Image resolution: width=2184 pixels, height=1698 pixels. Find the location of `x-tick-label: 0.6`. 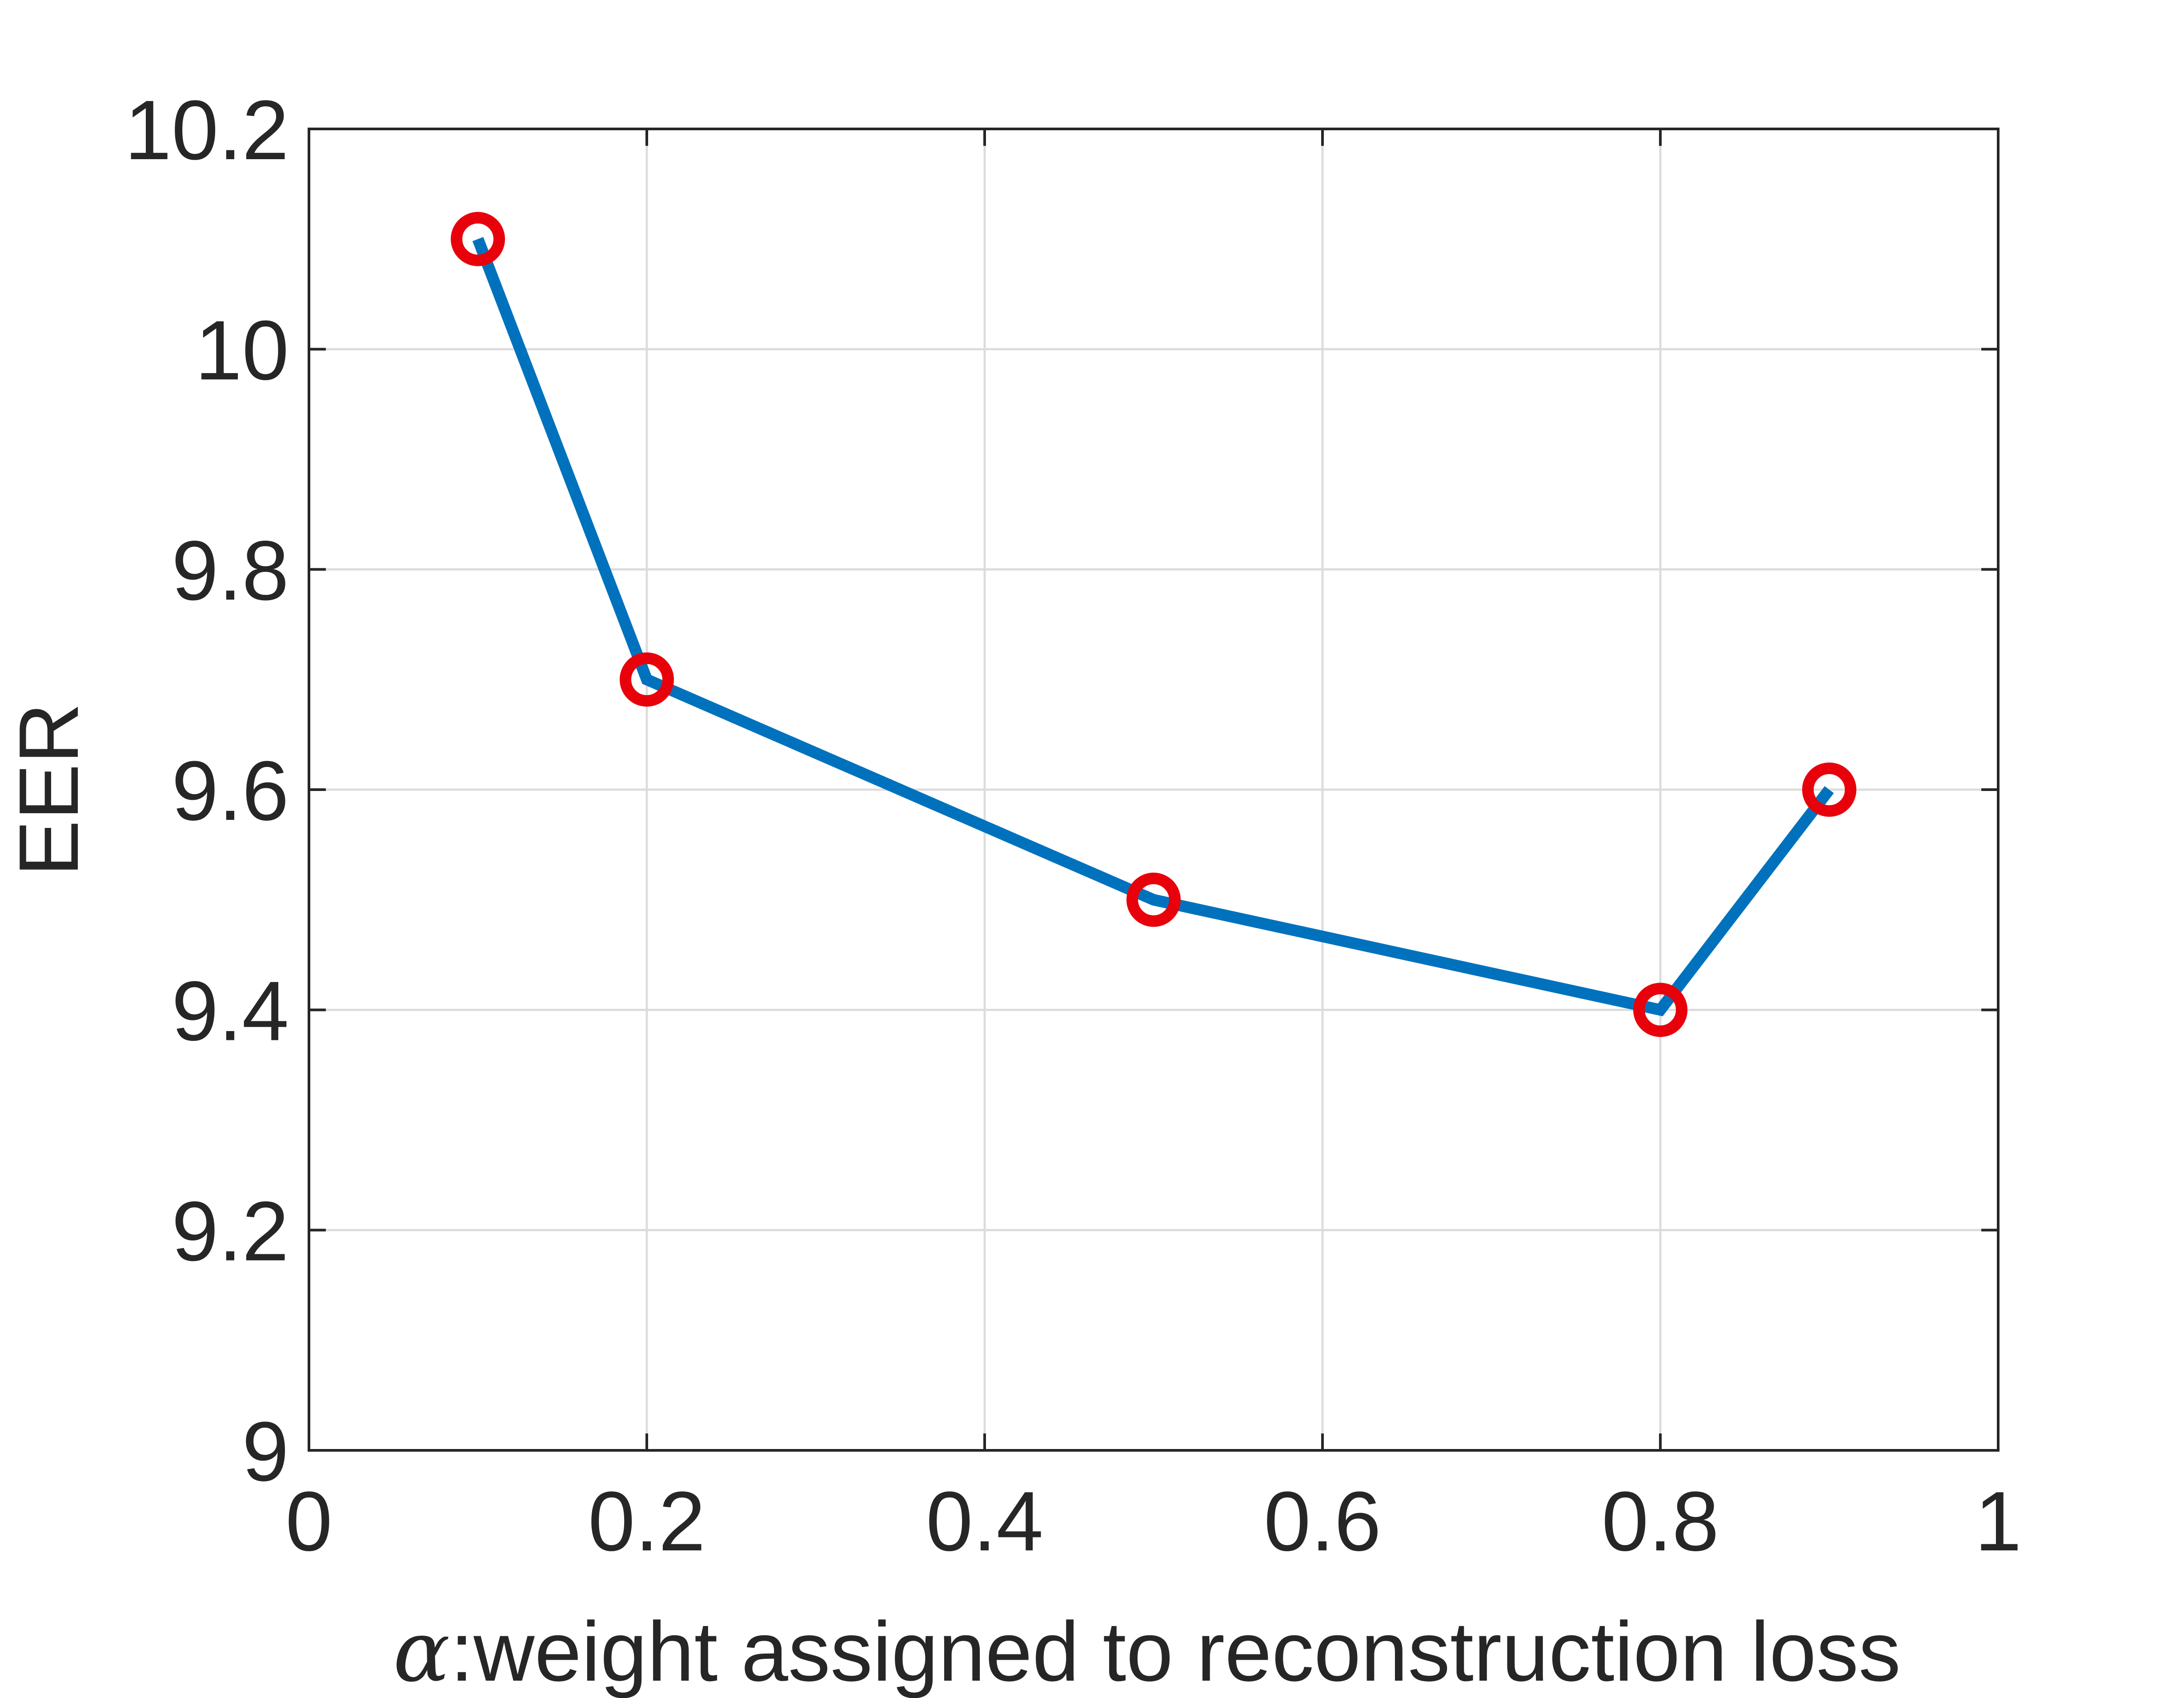

x-tick-label: 0.6 is located at coordinates (1322, 1522).